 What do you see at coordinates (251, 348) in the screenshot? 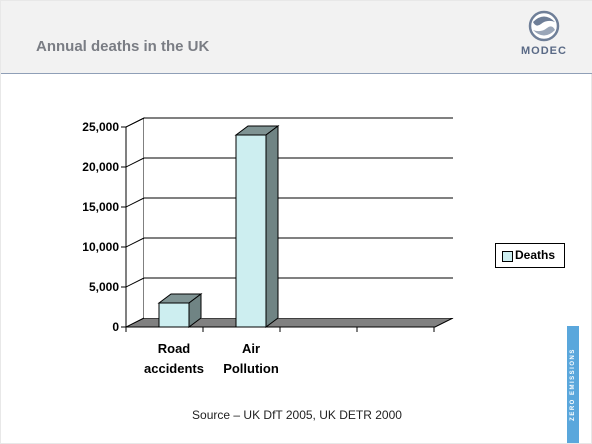
I see `x-category-label: Air` at bounding box center [251, 348].